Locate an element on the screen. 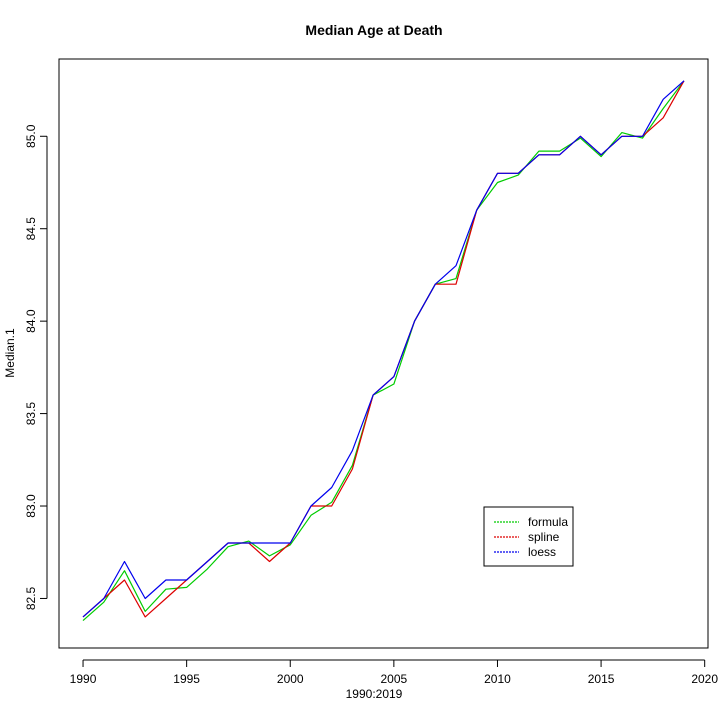 This screenshot has height=720, width=720. y-tick-label: 83.5 is located at coordinates (31, 414).